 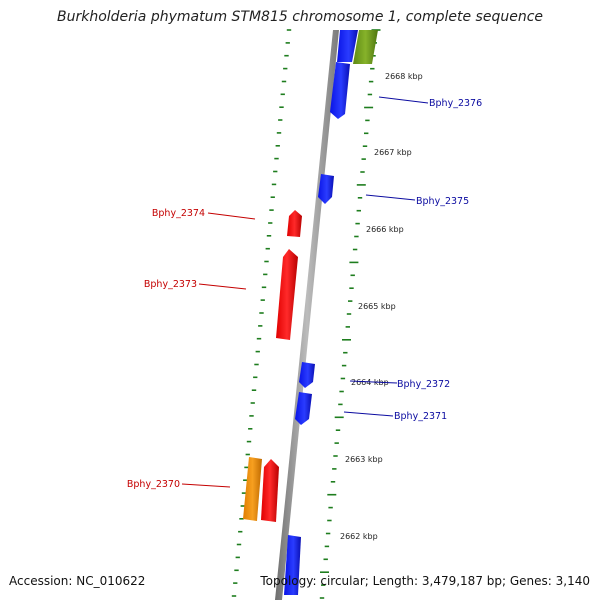 What do you see at coordinates (404, 76) in the screenshot?
I see `scale-label-2668: 2668 kbp` at bounding box center [404, 76].